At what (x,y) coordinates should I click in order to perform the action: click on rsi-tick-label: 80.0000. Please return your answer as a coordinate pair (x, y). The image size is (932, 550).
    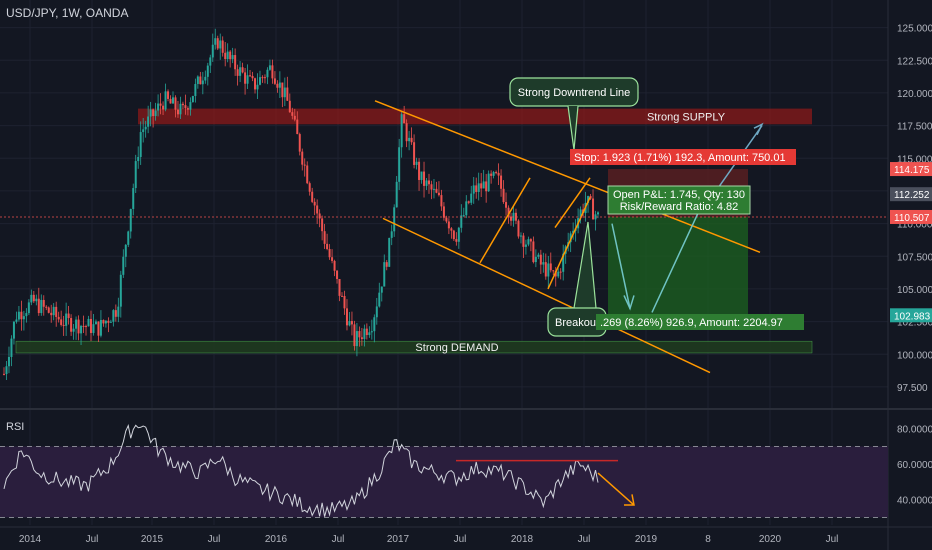
    Looking at the image, I should click on (914, 430).